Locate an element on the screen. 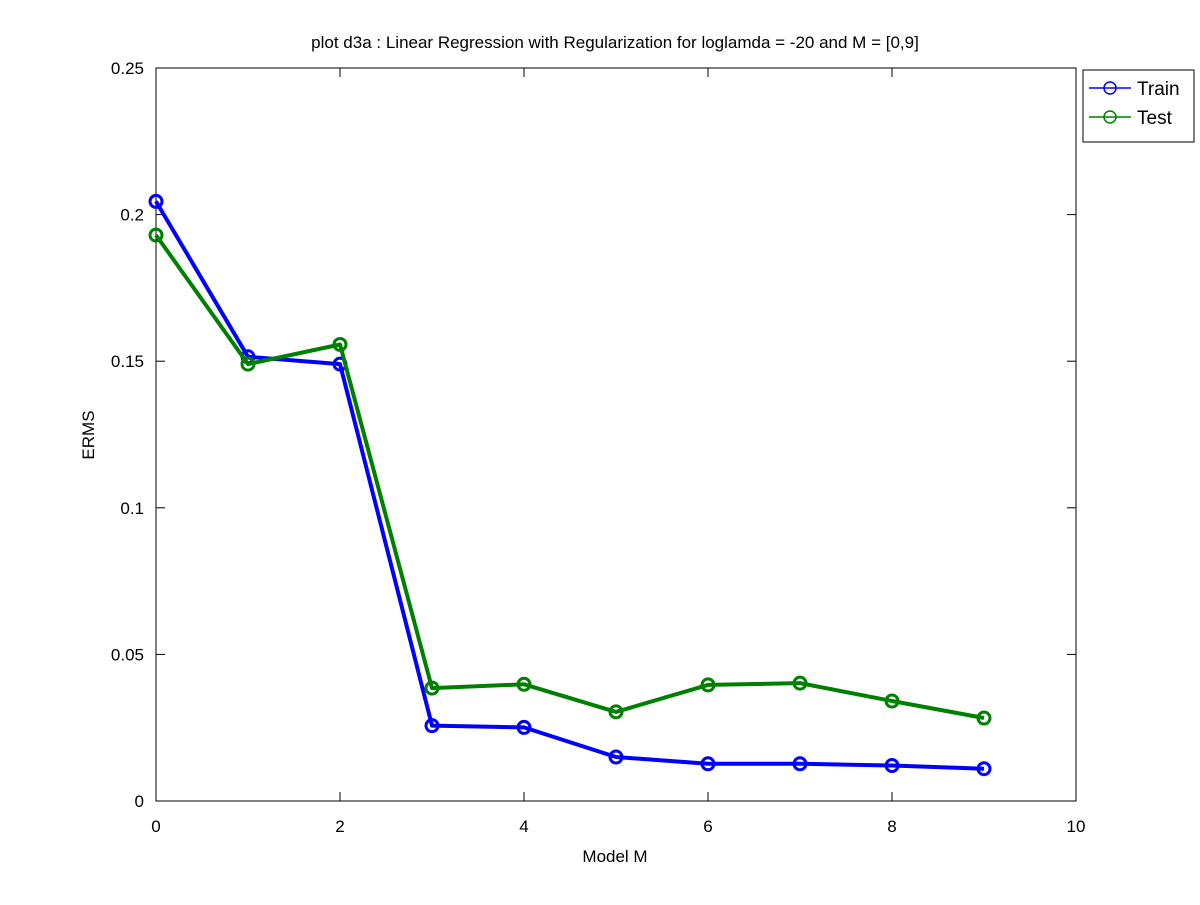  y-tick-label: 0.25 is located at coordinates (127, 68).